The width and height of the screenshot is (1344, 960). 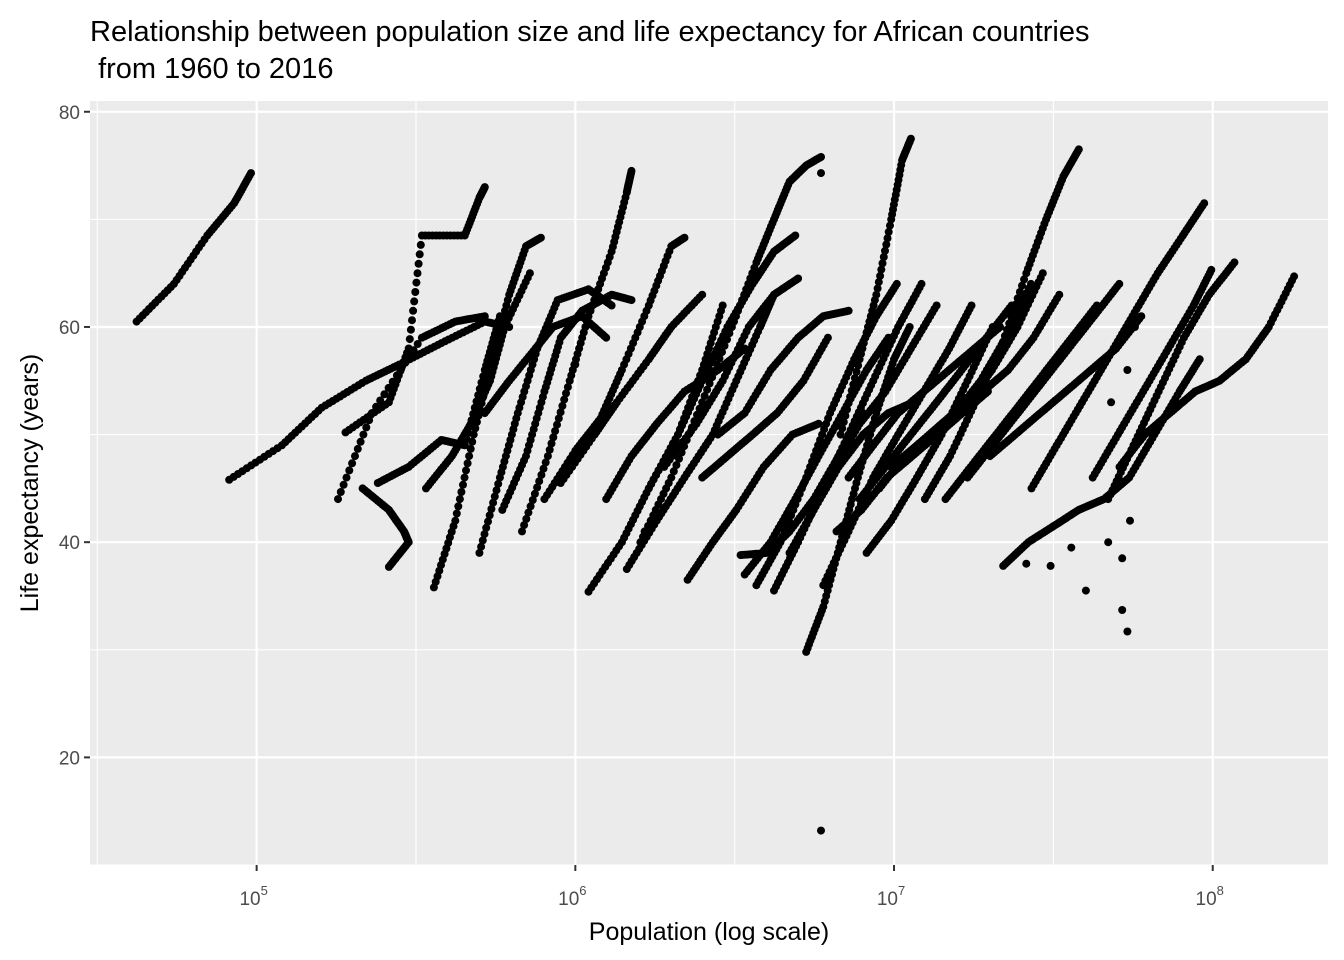 What do you see at coordinates (731, 887) in the screenshot?
I see `x-axis: 105 106 107 108` at bounding box center [731, 887].